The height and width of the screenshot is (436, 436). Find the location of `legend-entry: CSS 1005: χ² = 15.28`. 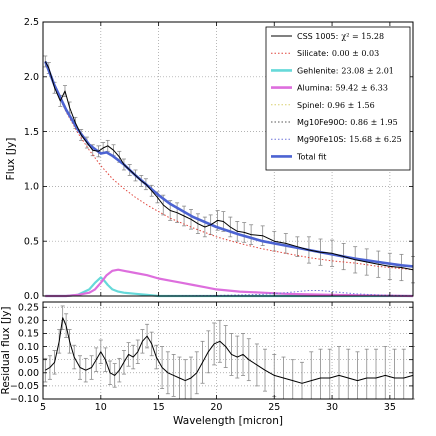

legend-entry: CSS 1005: χ² = 15.28 is located at coordinates (340, 36).